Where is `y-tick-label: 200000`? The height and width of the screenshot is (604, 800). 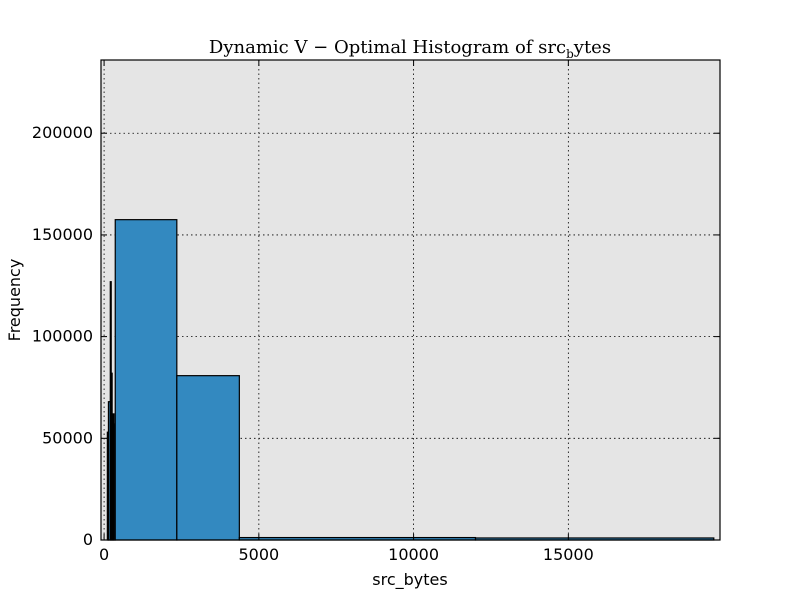 y-tick-label: 200000 is located at coordinates (62, 132).